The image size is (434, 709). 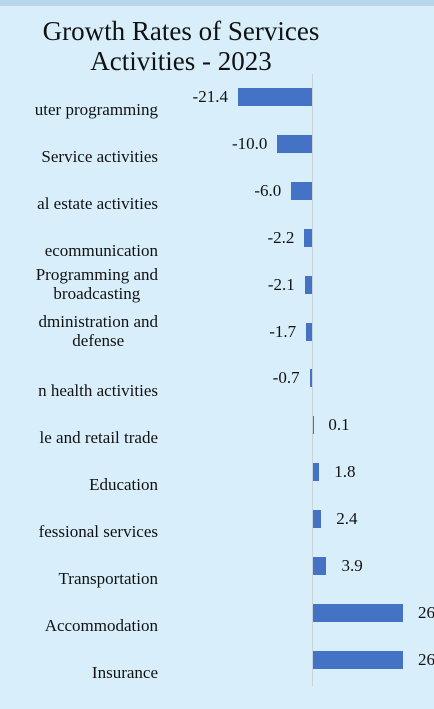 I want to click on value-label: 0.1, so click(x=339, y=425).